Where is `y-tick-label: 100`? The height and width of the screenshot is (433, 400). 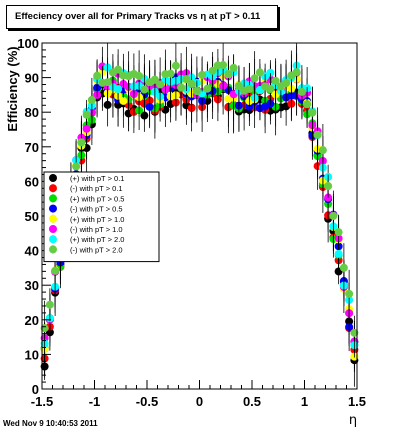
y-tick-label: 100 is located at coordinates (28, 43).